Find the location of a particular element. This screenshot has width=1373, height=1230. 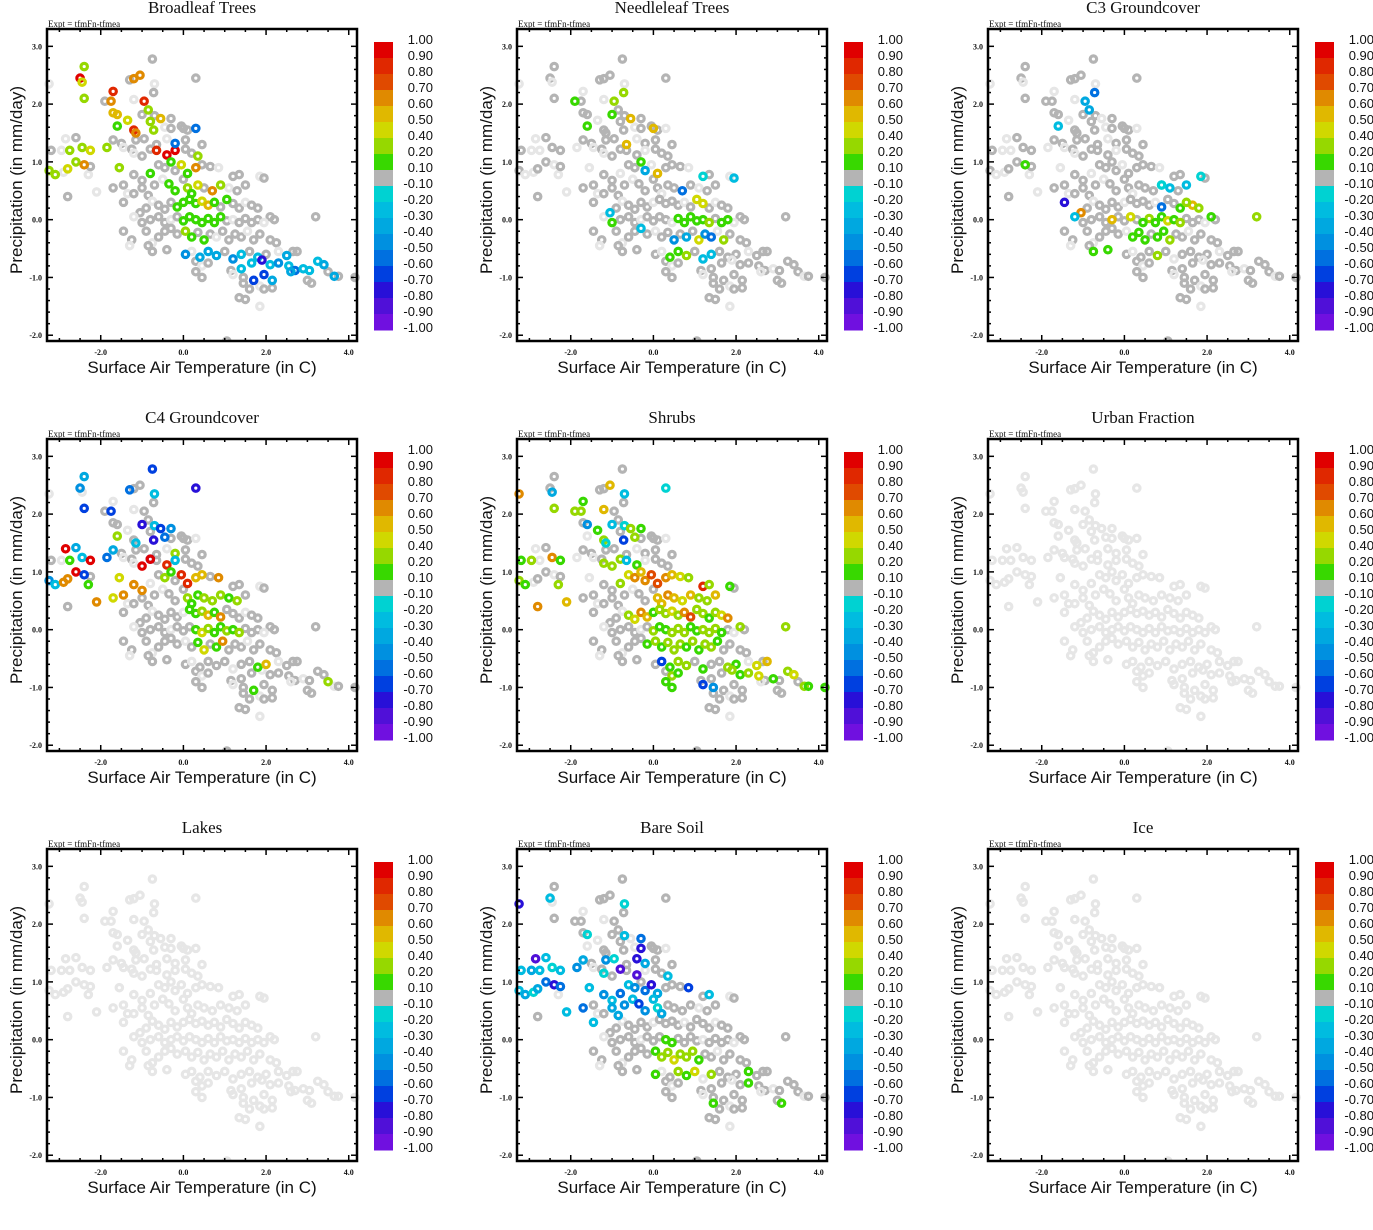

colorbar-label: 0.80 is located at coordinates (420, 481).